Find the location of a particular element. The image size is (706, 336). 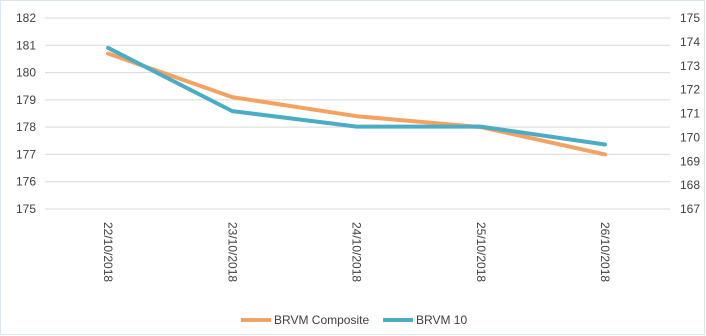

x-tick-label: 24/10/2018 is located at coordinates (357, 252).